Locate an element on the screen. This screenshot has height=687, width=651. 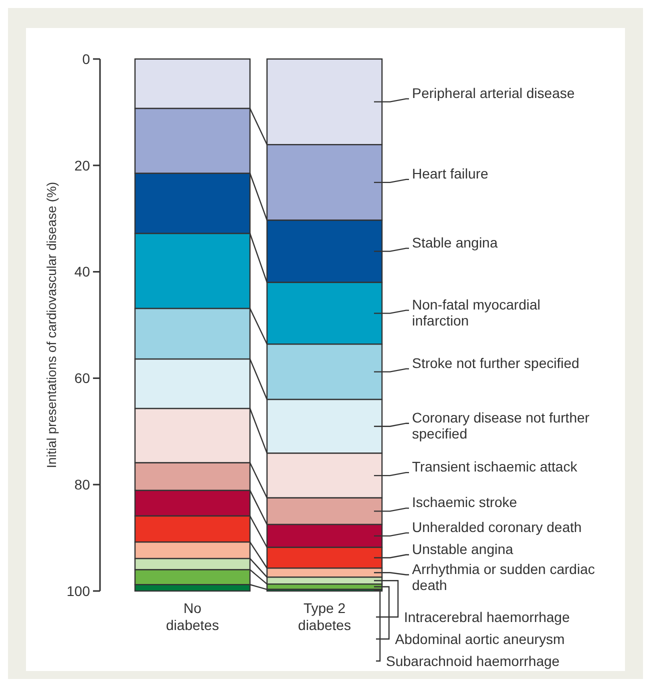
legend-label: Non-fatal myocardial infarction is located at coordinates (476, 312).